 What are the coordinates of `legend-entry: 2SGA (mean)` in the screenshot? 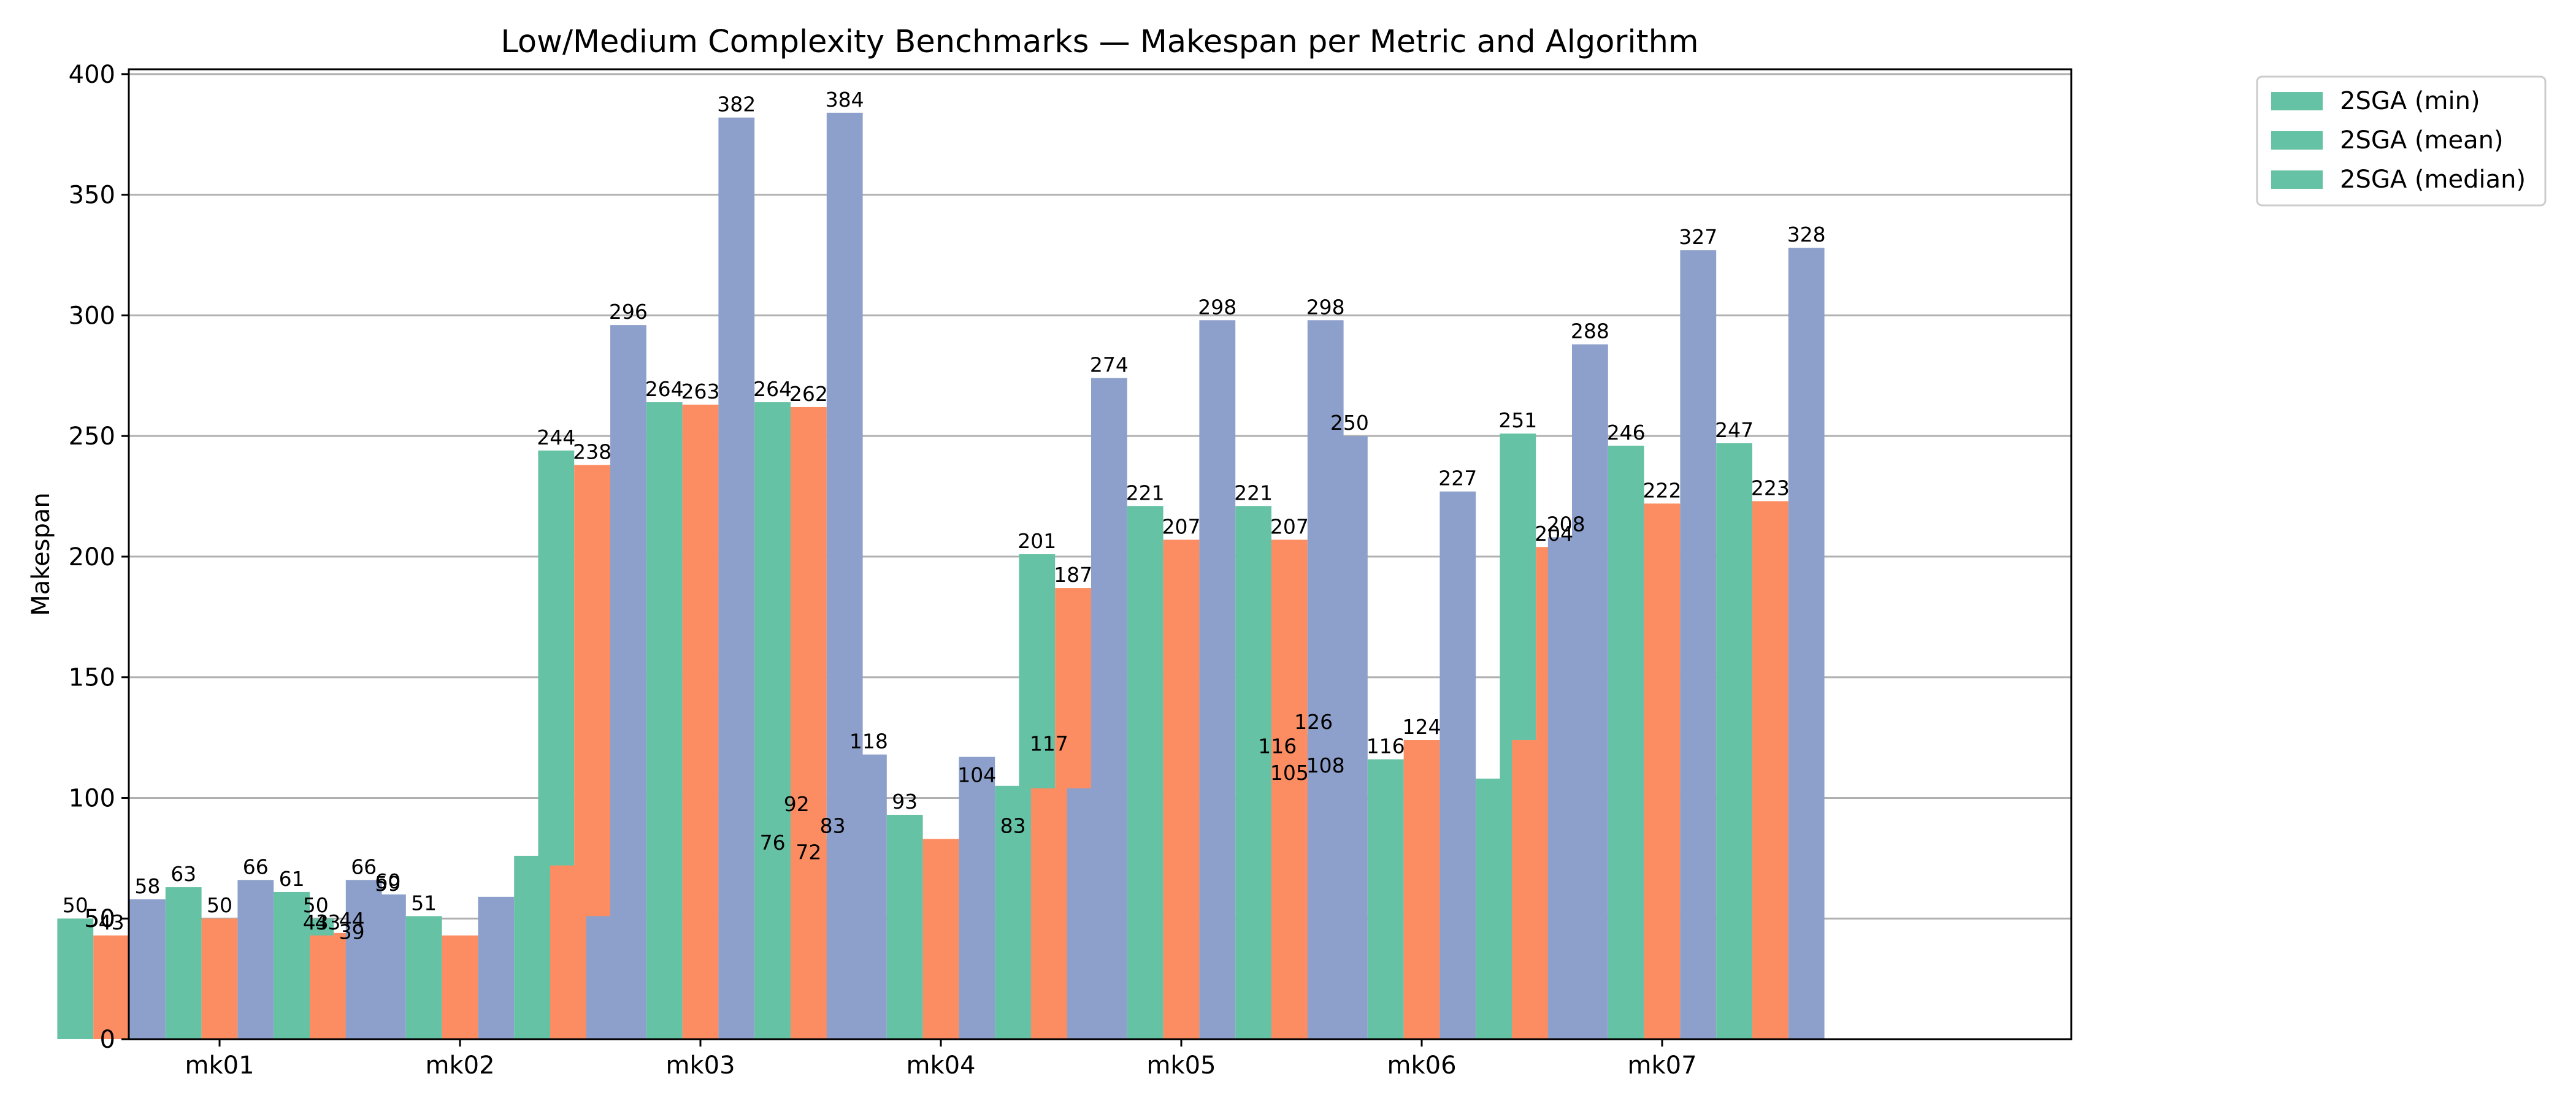 It's located at (2422, 140).